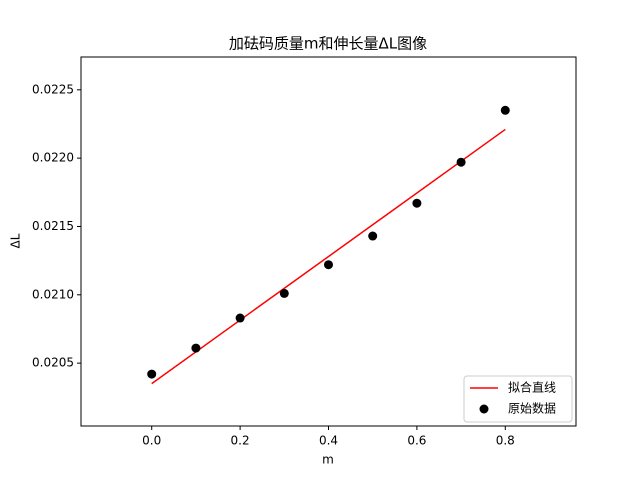 Image resolution: width=640 pixels, height=480 pixels. What do you see at coordinates (532, 408) in the screenshot?
I see `legend-label: 原始数据` at bounding box center [532, 408].